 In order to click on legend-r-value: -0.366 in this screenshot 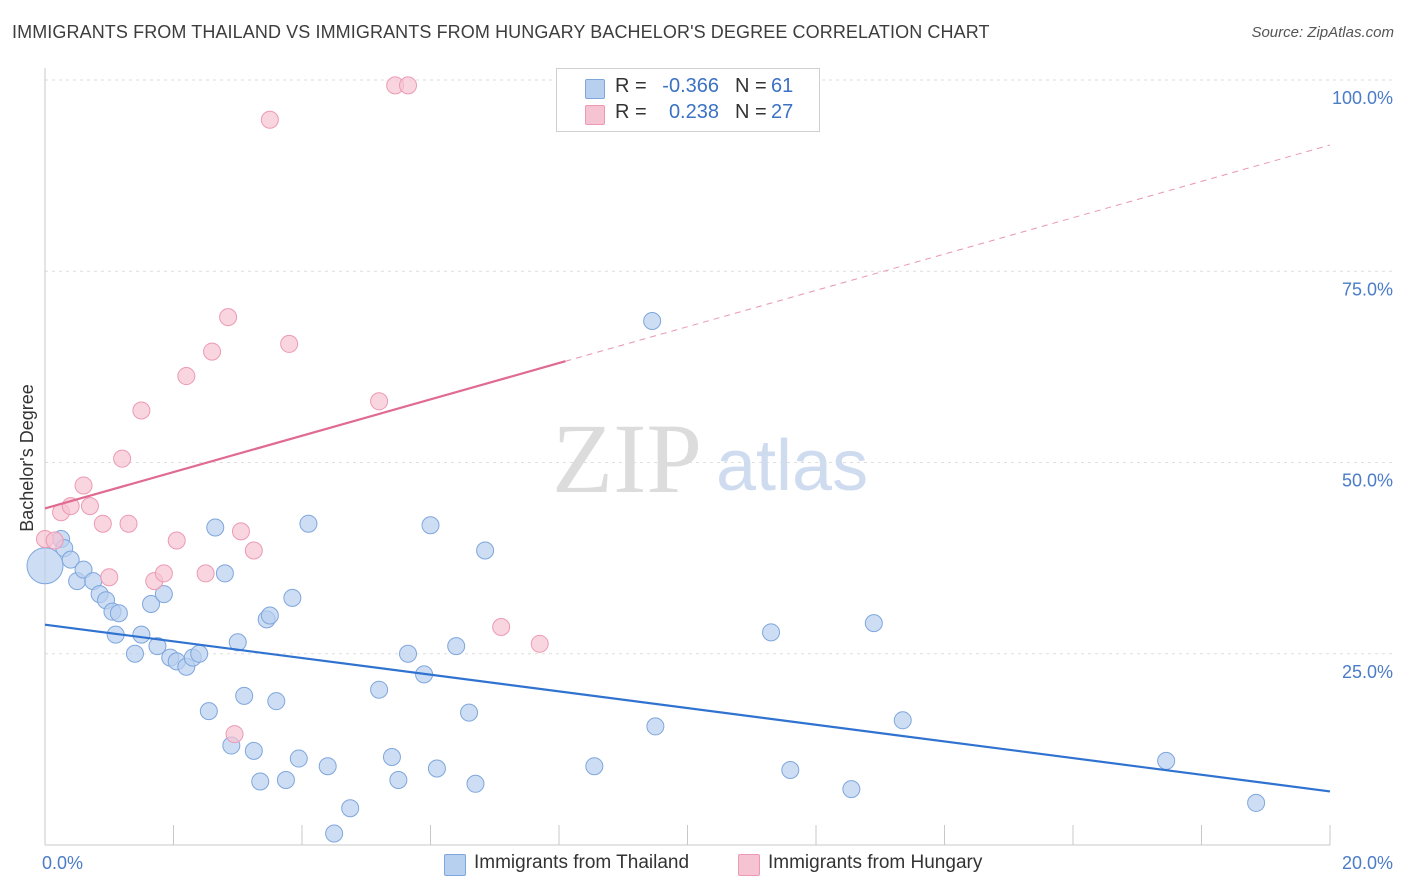, I will do `click(690, 86)`.